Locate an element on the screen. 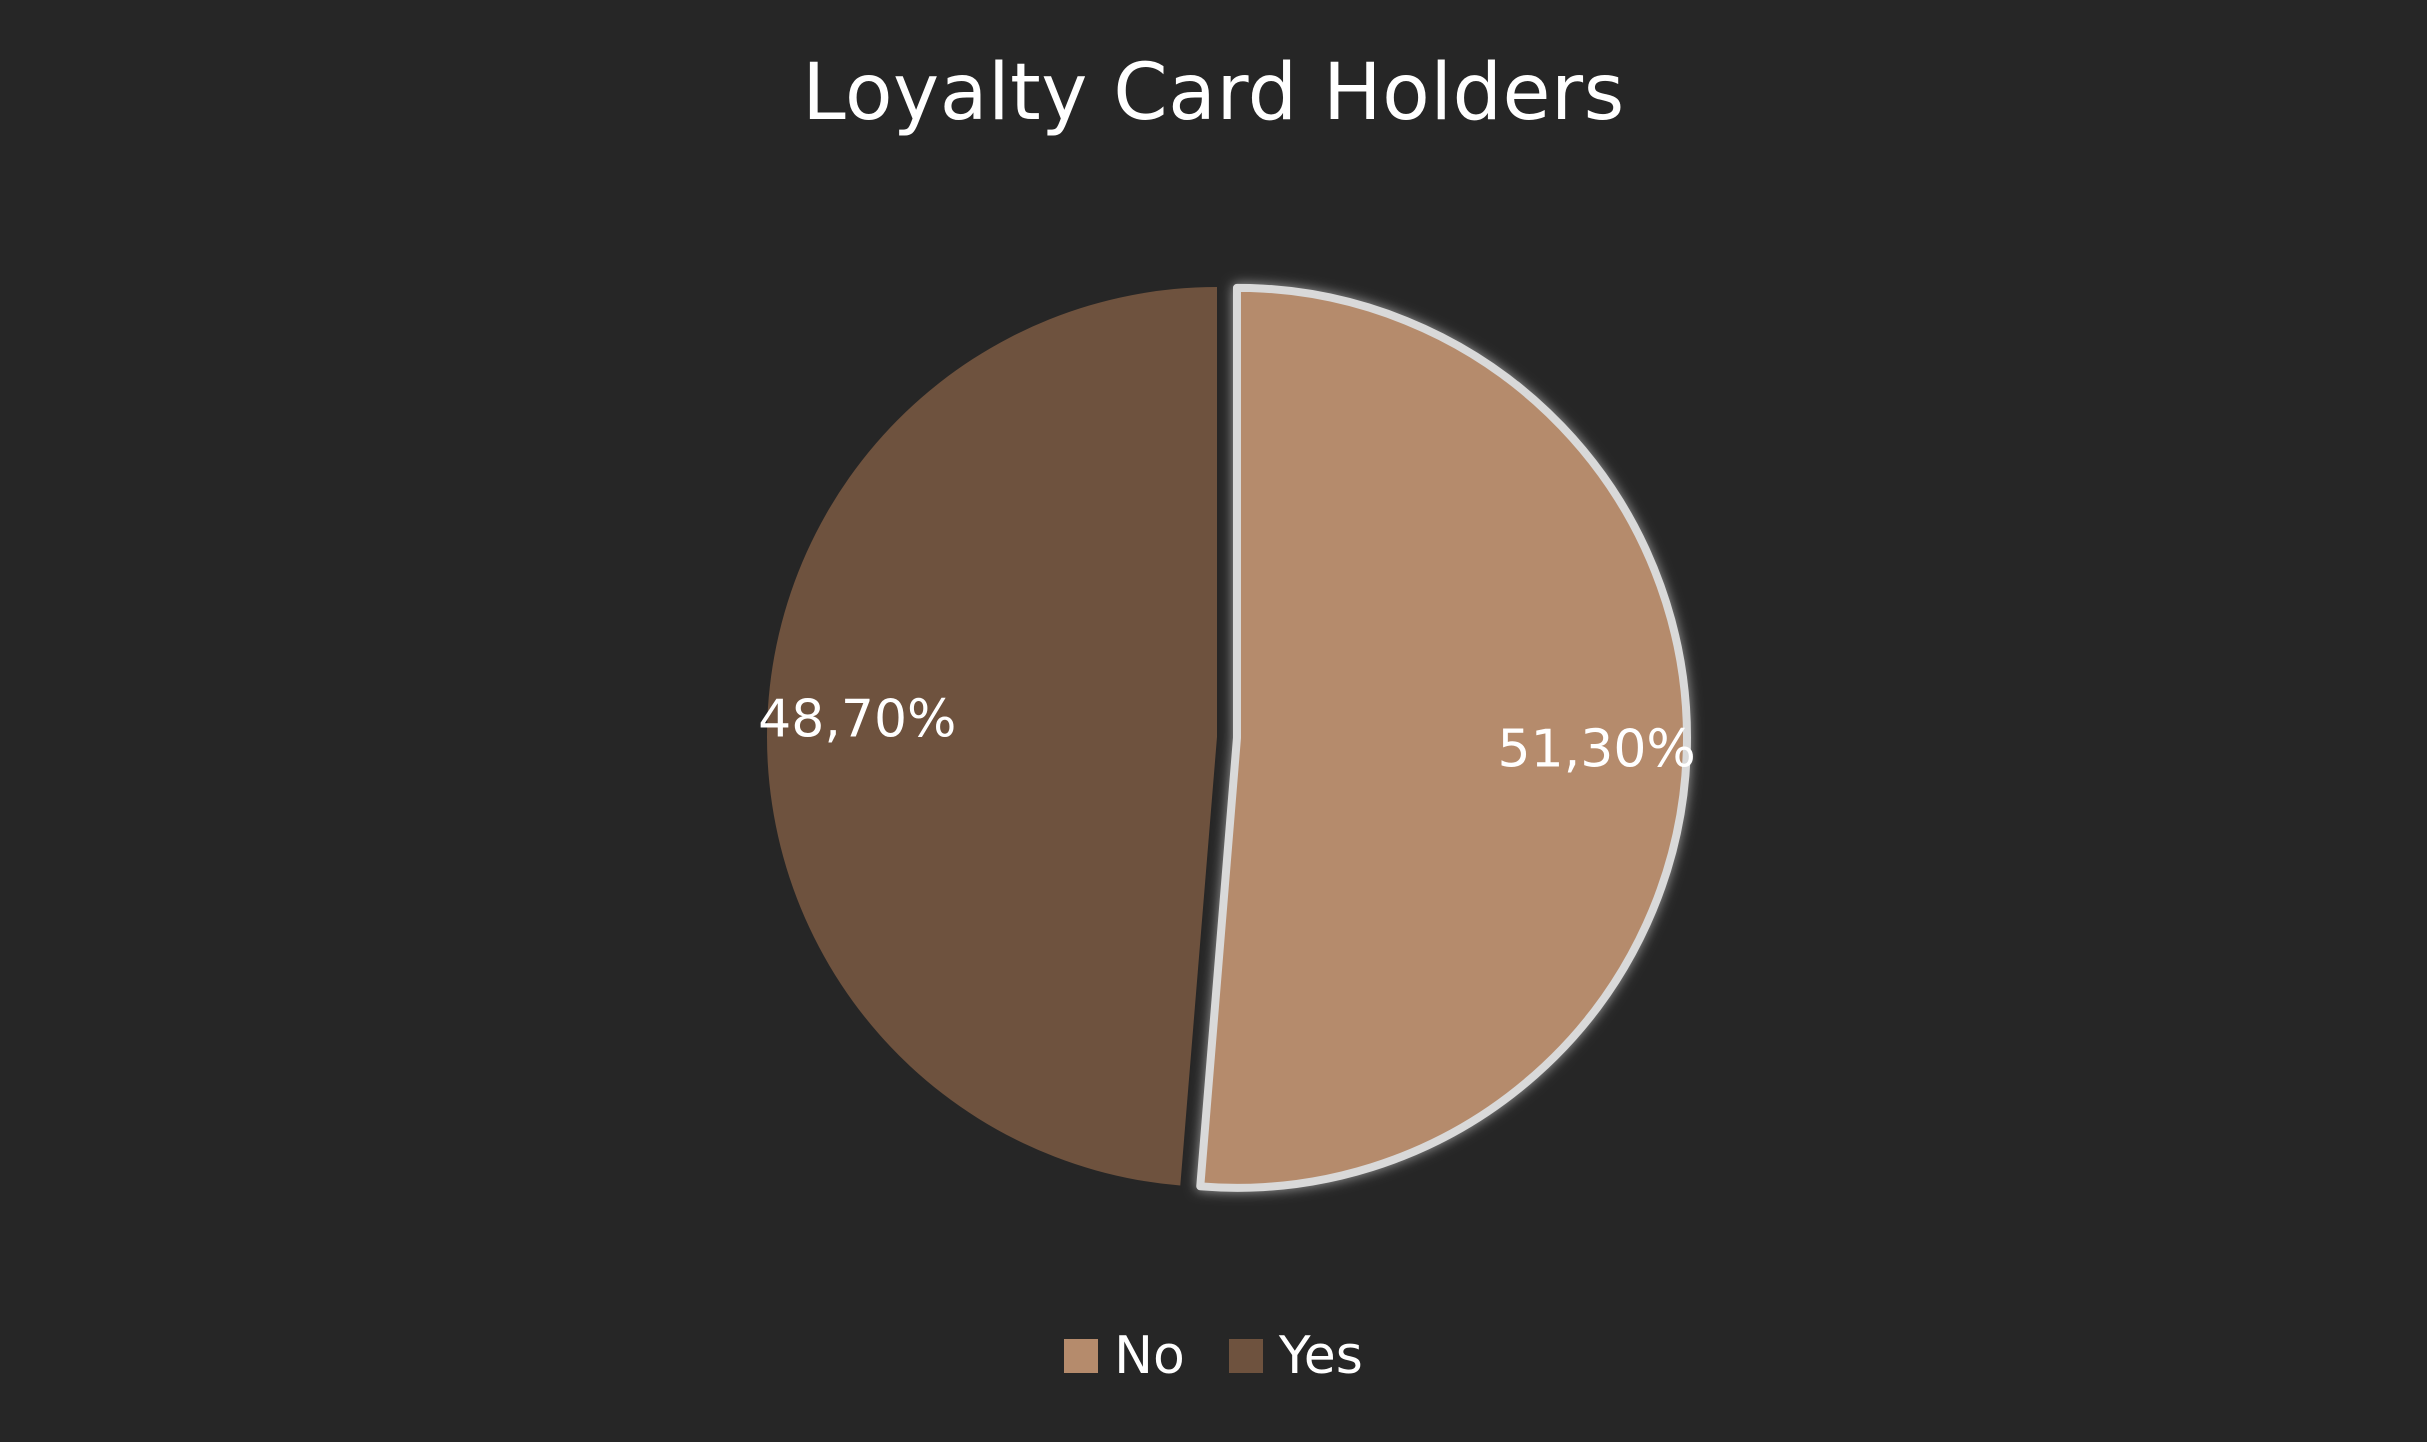 Image resolution: width=2427 pixels, height=1442 pixels. pie-slice-no is located at coordinates (1443, 737).